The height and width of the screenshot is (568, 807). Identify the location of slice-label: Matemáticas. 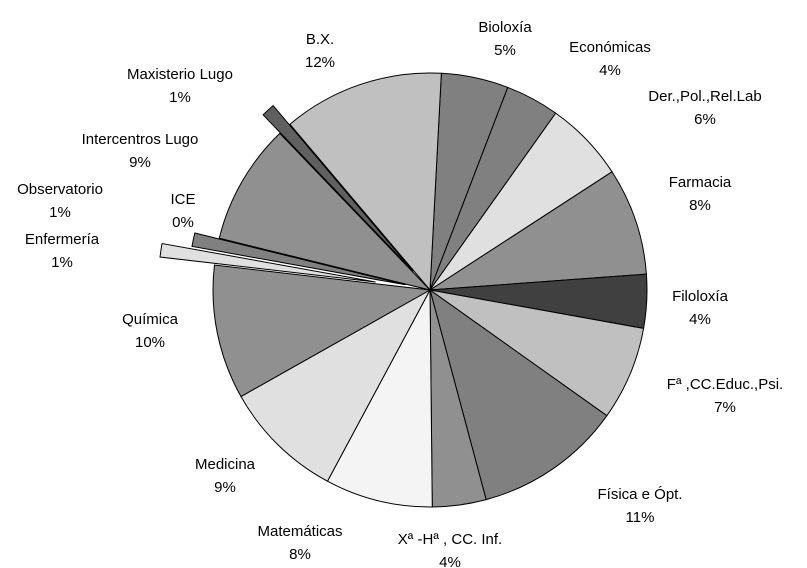
(299, 531).